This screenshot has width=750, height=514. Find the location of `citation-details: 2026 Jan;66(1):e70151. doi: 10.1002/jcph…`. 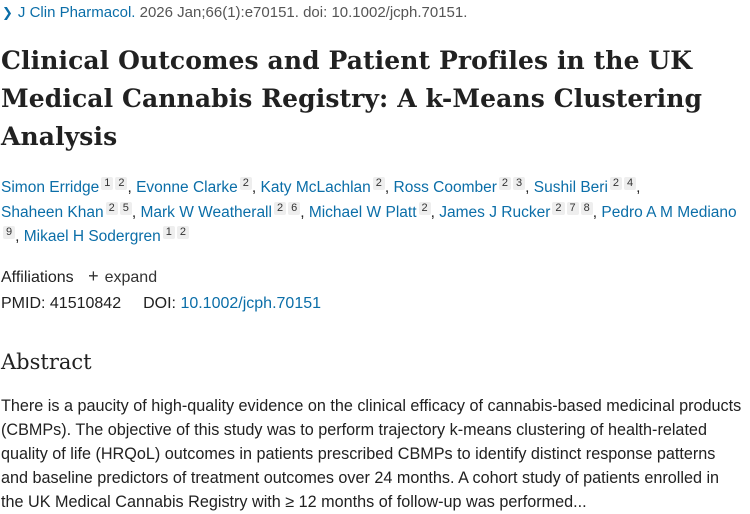

citation-details: 2026 Jan;66(1):e70151. doi: 10.1002/jcph… is located at coordinates (303, 12).